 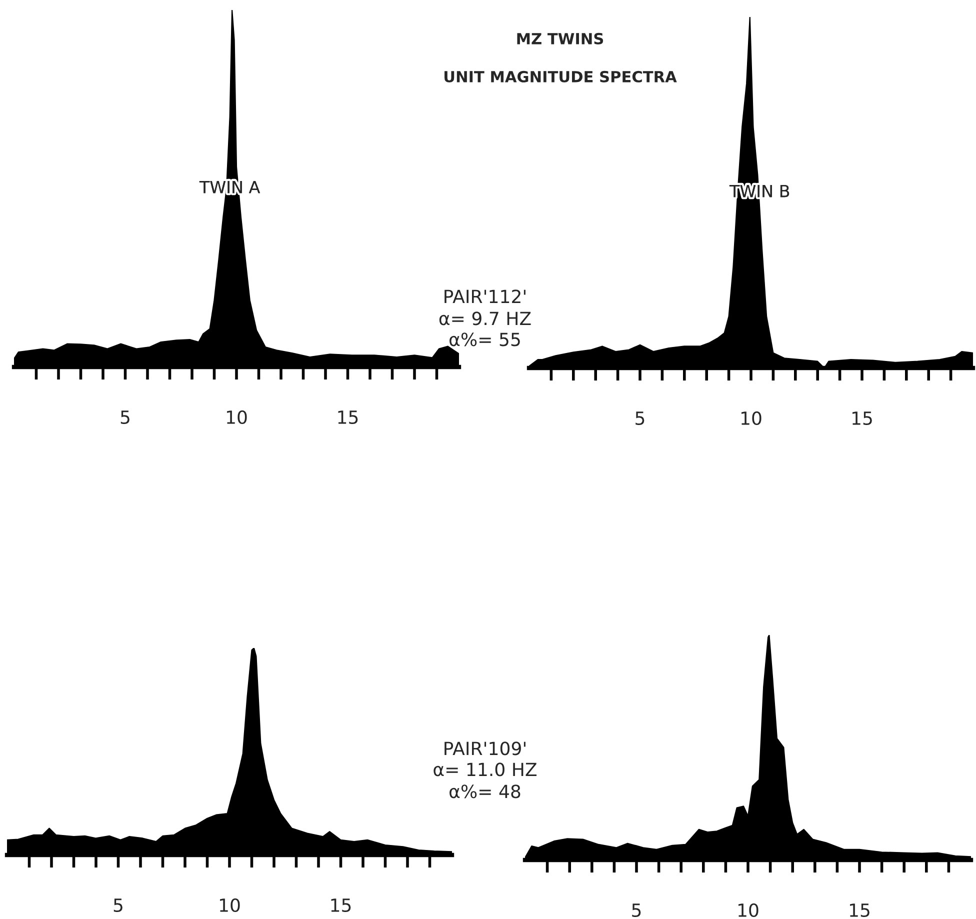 What do you see at coordinates (485, 749) in the screenshot?
I see `annotation: PAIR'109'` at bounding box center [485, 749].